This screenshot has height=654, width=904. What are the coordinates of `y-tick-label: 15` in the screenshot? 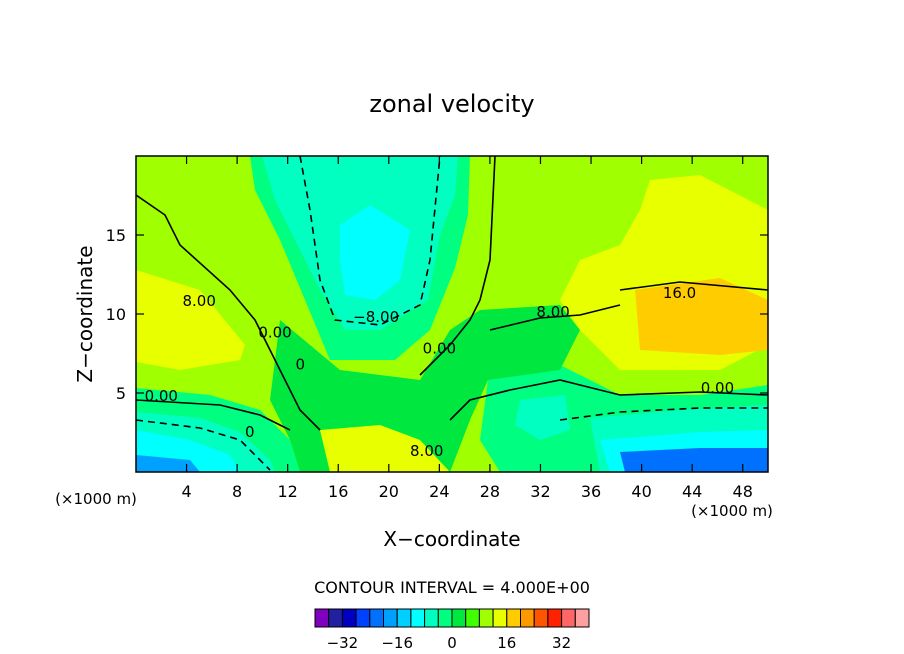 It's located at (116, 235).